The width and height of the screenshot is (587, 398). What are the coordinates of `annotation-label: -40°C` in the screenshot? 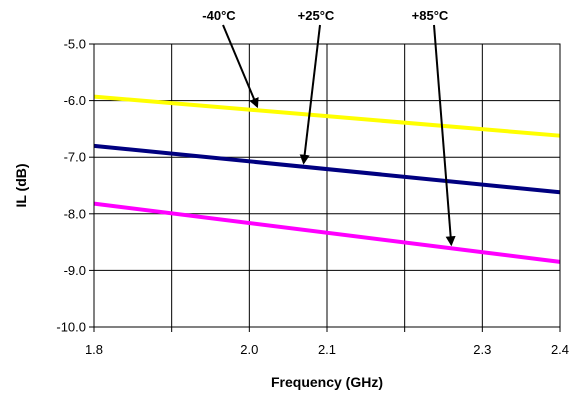 It's located at (219, 15).